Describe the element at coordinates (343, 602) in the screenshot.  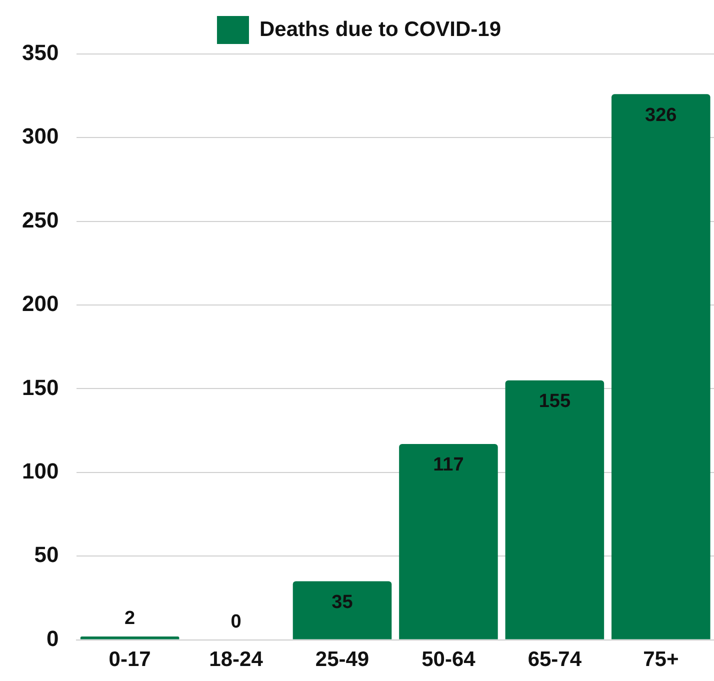
I see `data-label: 35` at that location.